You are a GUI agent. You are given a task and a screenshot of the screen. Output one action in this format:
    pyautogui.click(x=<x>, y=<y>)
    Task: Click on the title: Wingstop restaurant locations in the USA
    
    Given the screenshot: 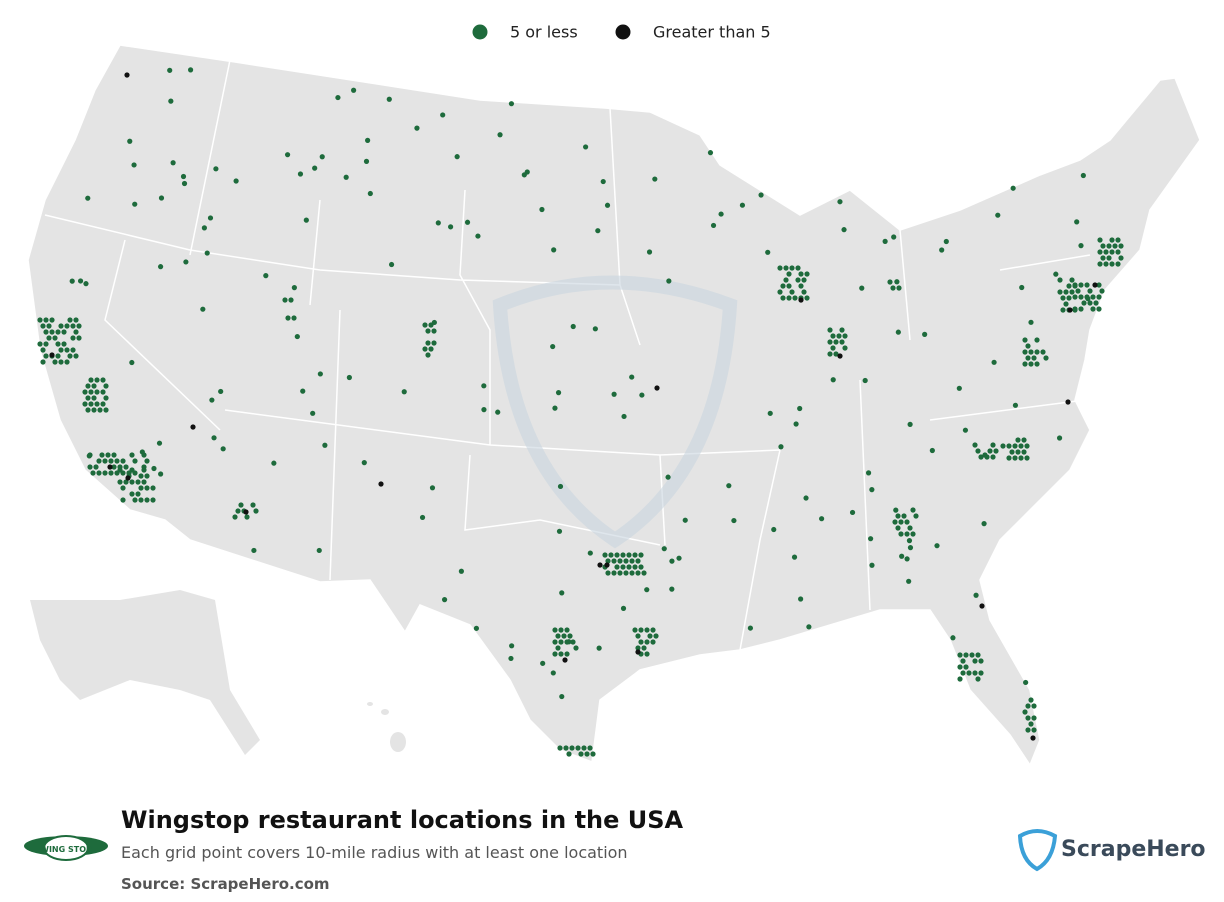 What is the action you would take?
    pyautogui.click(x=402, y=820)
    